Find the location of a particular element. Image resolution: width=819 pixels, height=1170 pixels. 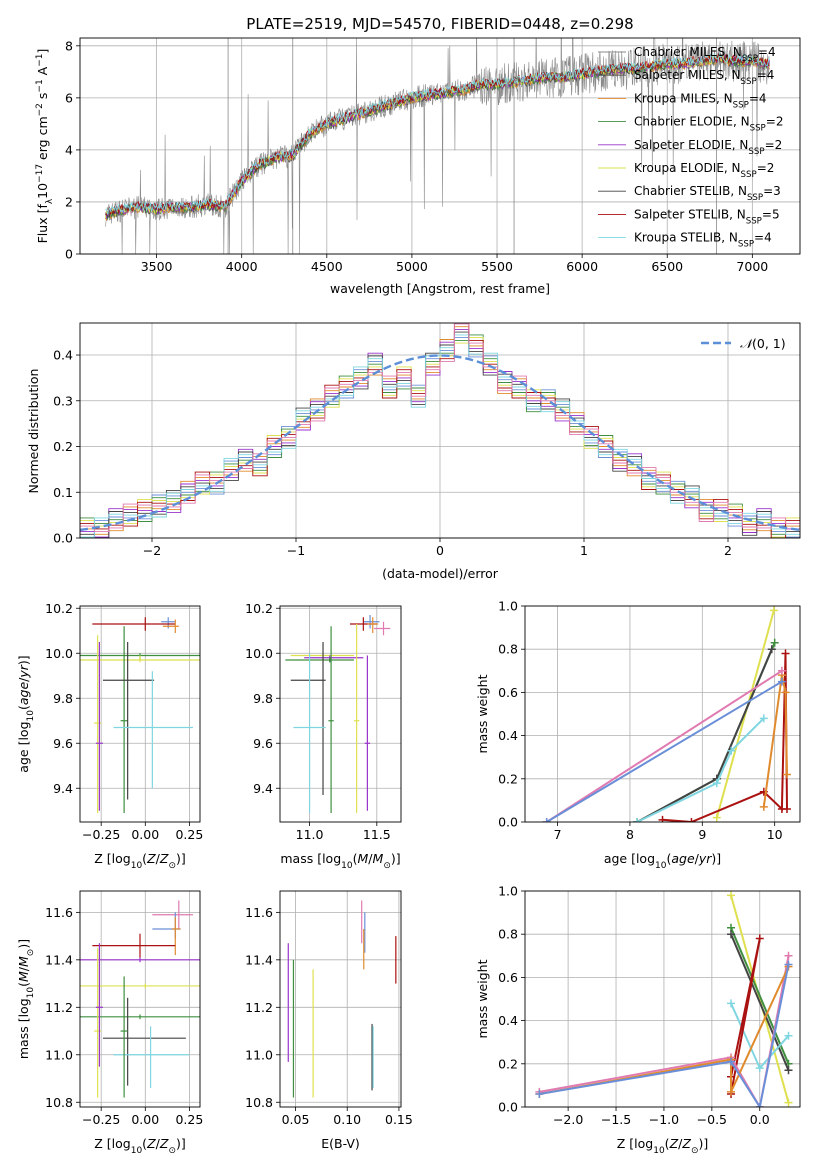

y-axis-label: mass weight is located at coordinates (482, 713).